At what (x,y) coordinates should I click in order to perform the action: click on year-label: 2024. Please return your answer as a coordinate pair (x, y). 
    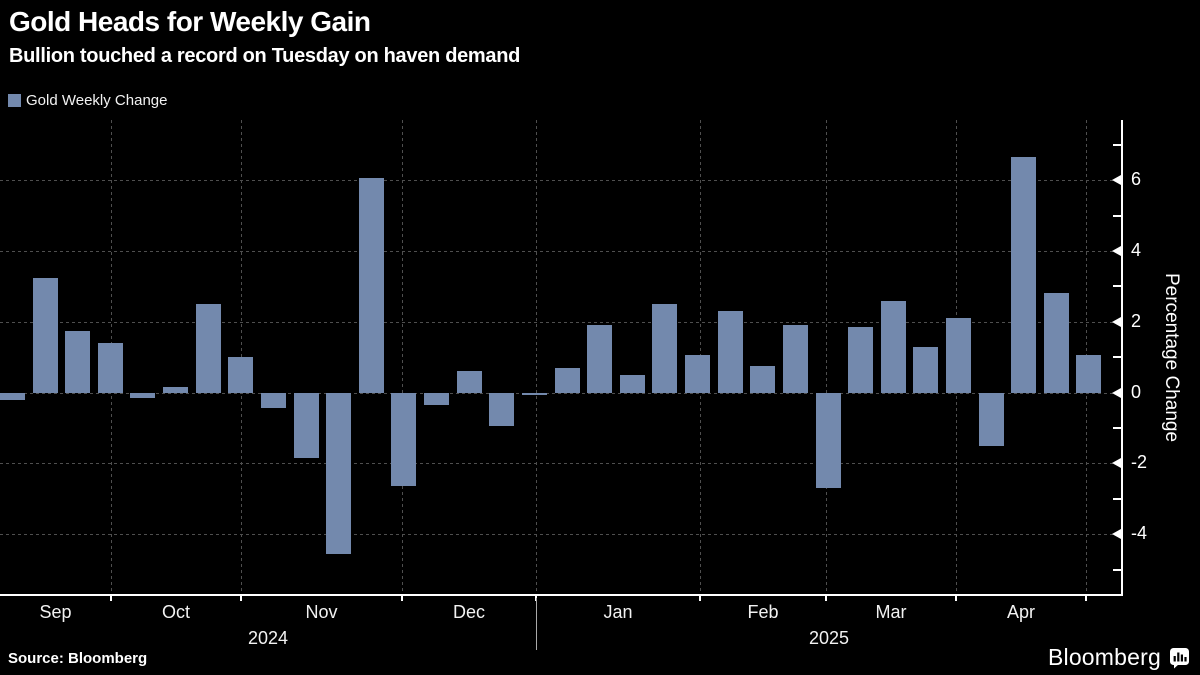
    Looking at the image, I should click on (268, 638).